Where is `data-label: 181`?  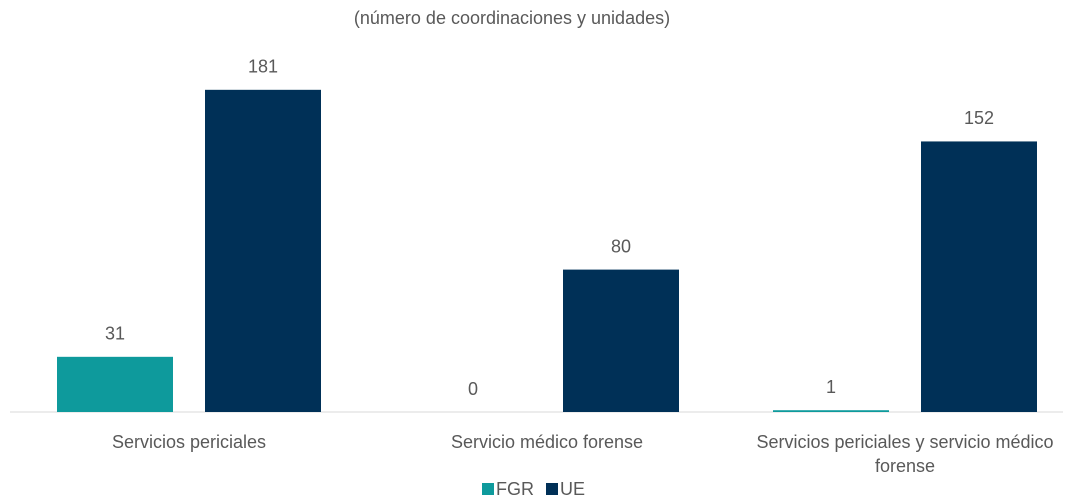
data-label: 181 is located at coordinates (263, 67).